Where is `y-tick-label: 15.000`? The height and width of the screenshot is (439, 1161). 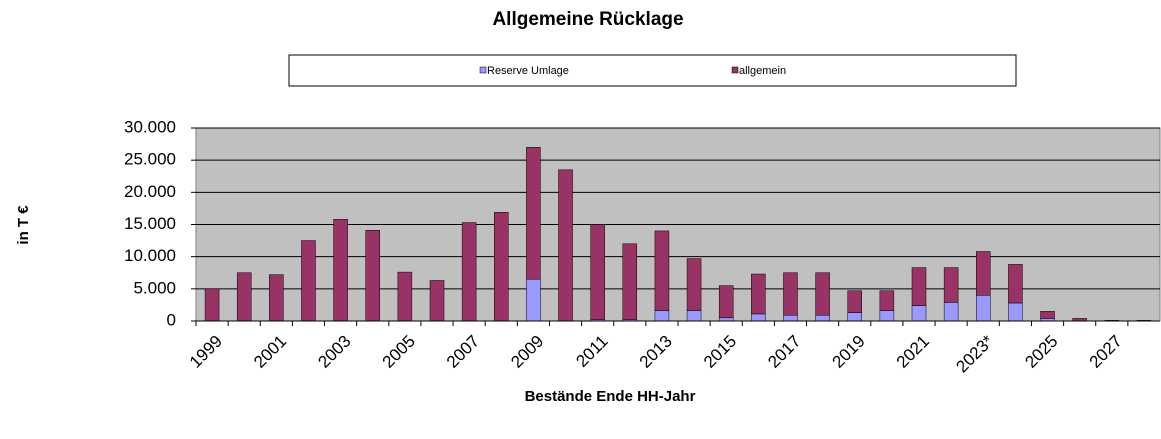
y-tick-label: 15.000 is located at coordinates (150, 223).